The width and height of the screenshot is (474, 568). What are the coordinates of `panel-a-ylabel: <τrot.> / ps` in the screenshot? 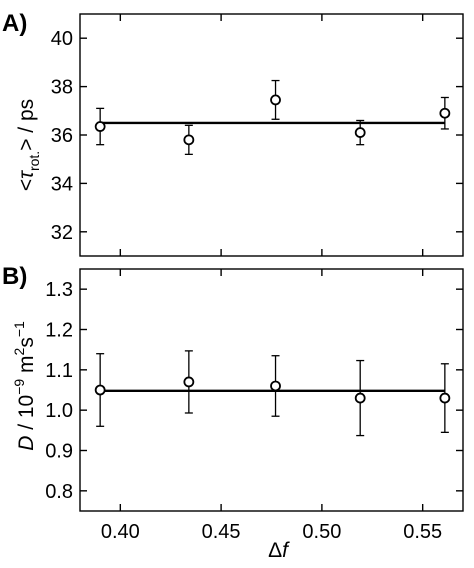 It's located at (28, 145).